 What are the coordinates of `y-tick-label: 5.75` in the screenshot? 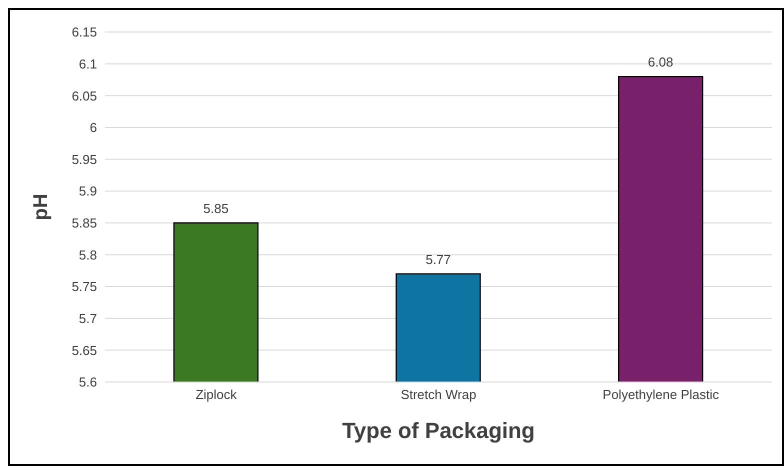 It's located at (84, 286).